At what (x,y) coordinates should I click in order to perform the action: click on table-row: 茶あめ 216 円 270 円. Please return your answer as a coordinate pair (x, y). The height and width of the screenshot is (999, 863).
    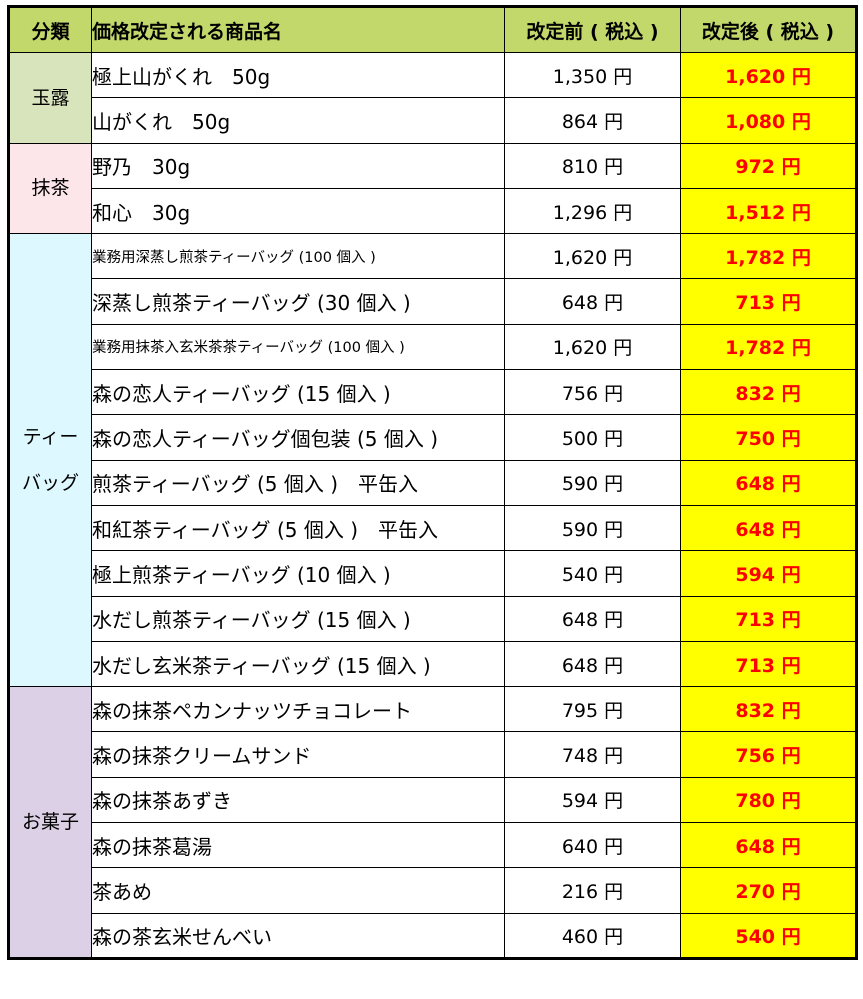
    Looking at the image, I should click on (433, 890).